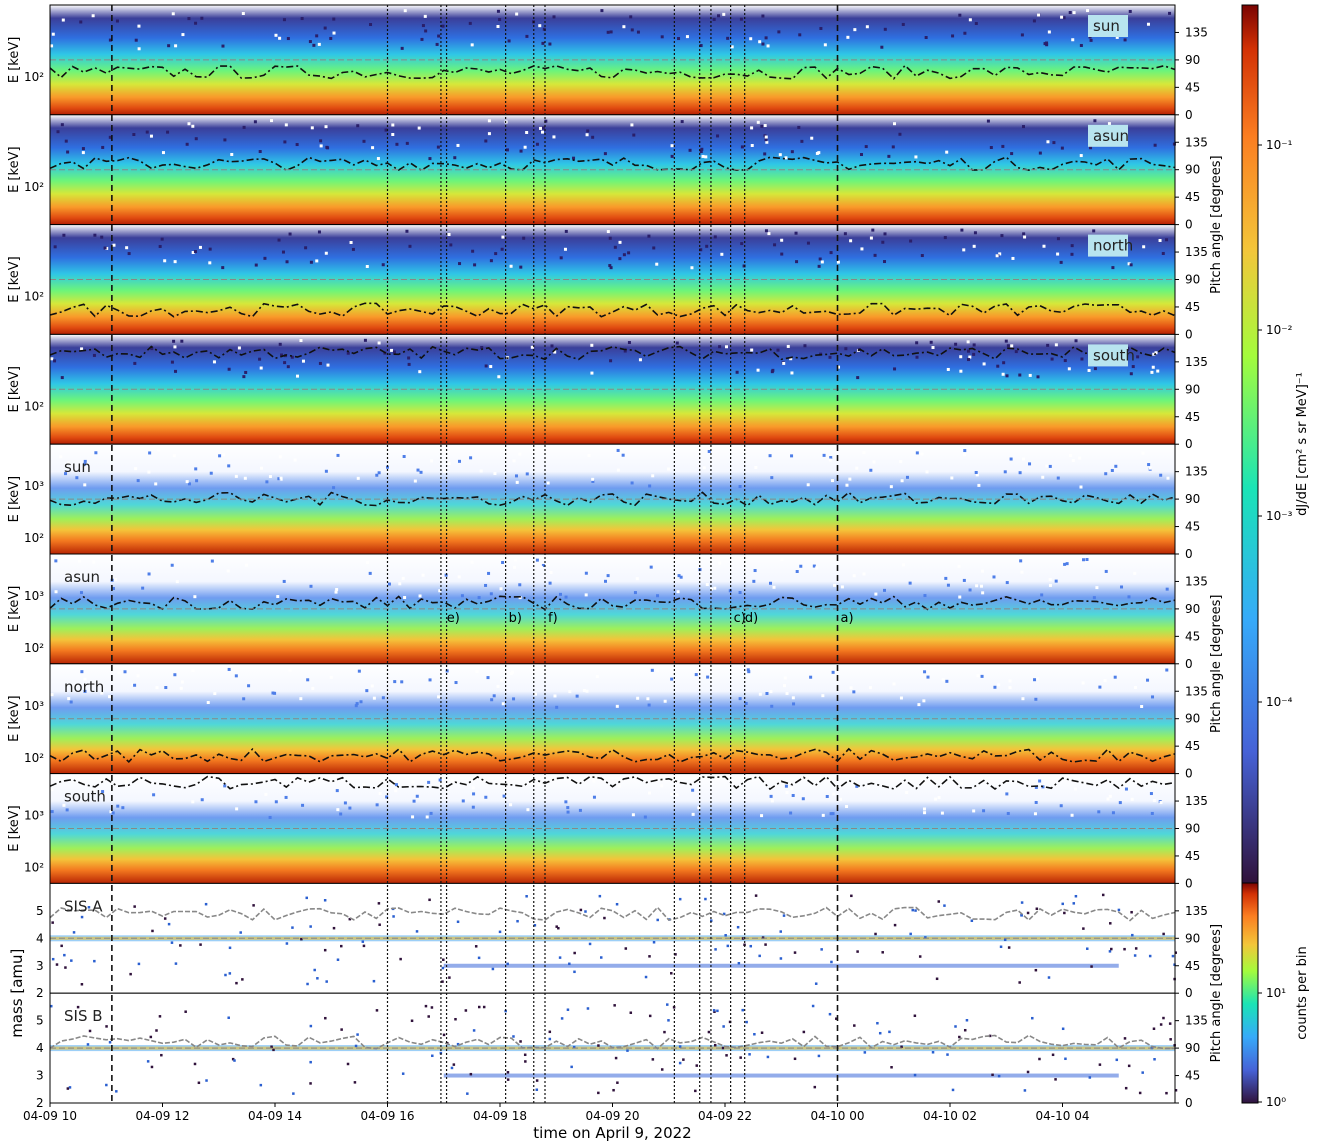 The width and height of the screenshot is (1331, 1142). What do you see at coordinates (1192, 527) in the screenshot?
I see `pa-tick-label: 45` at bounding box center [1192, 527].